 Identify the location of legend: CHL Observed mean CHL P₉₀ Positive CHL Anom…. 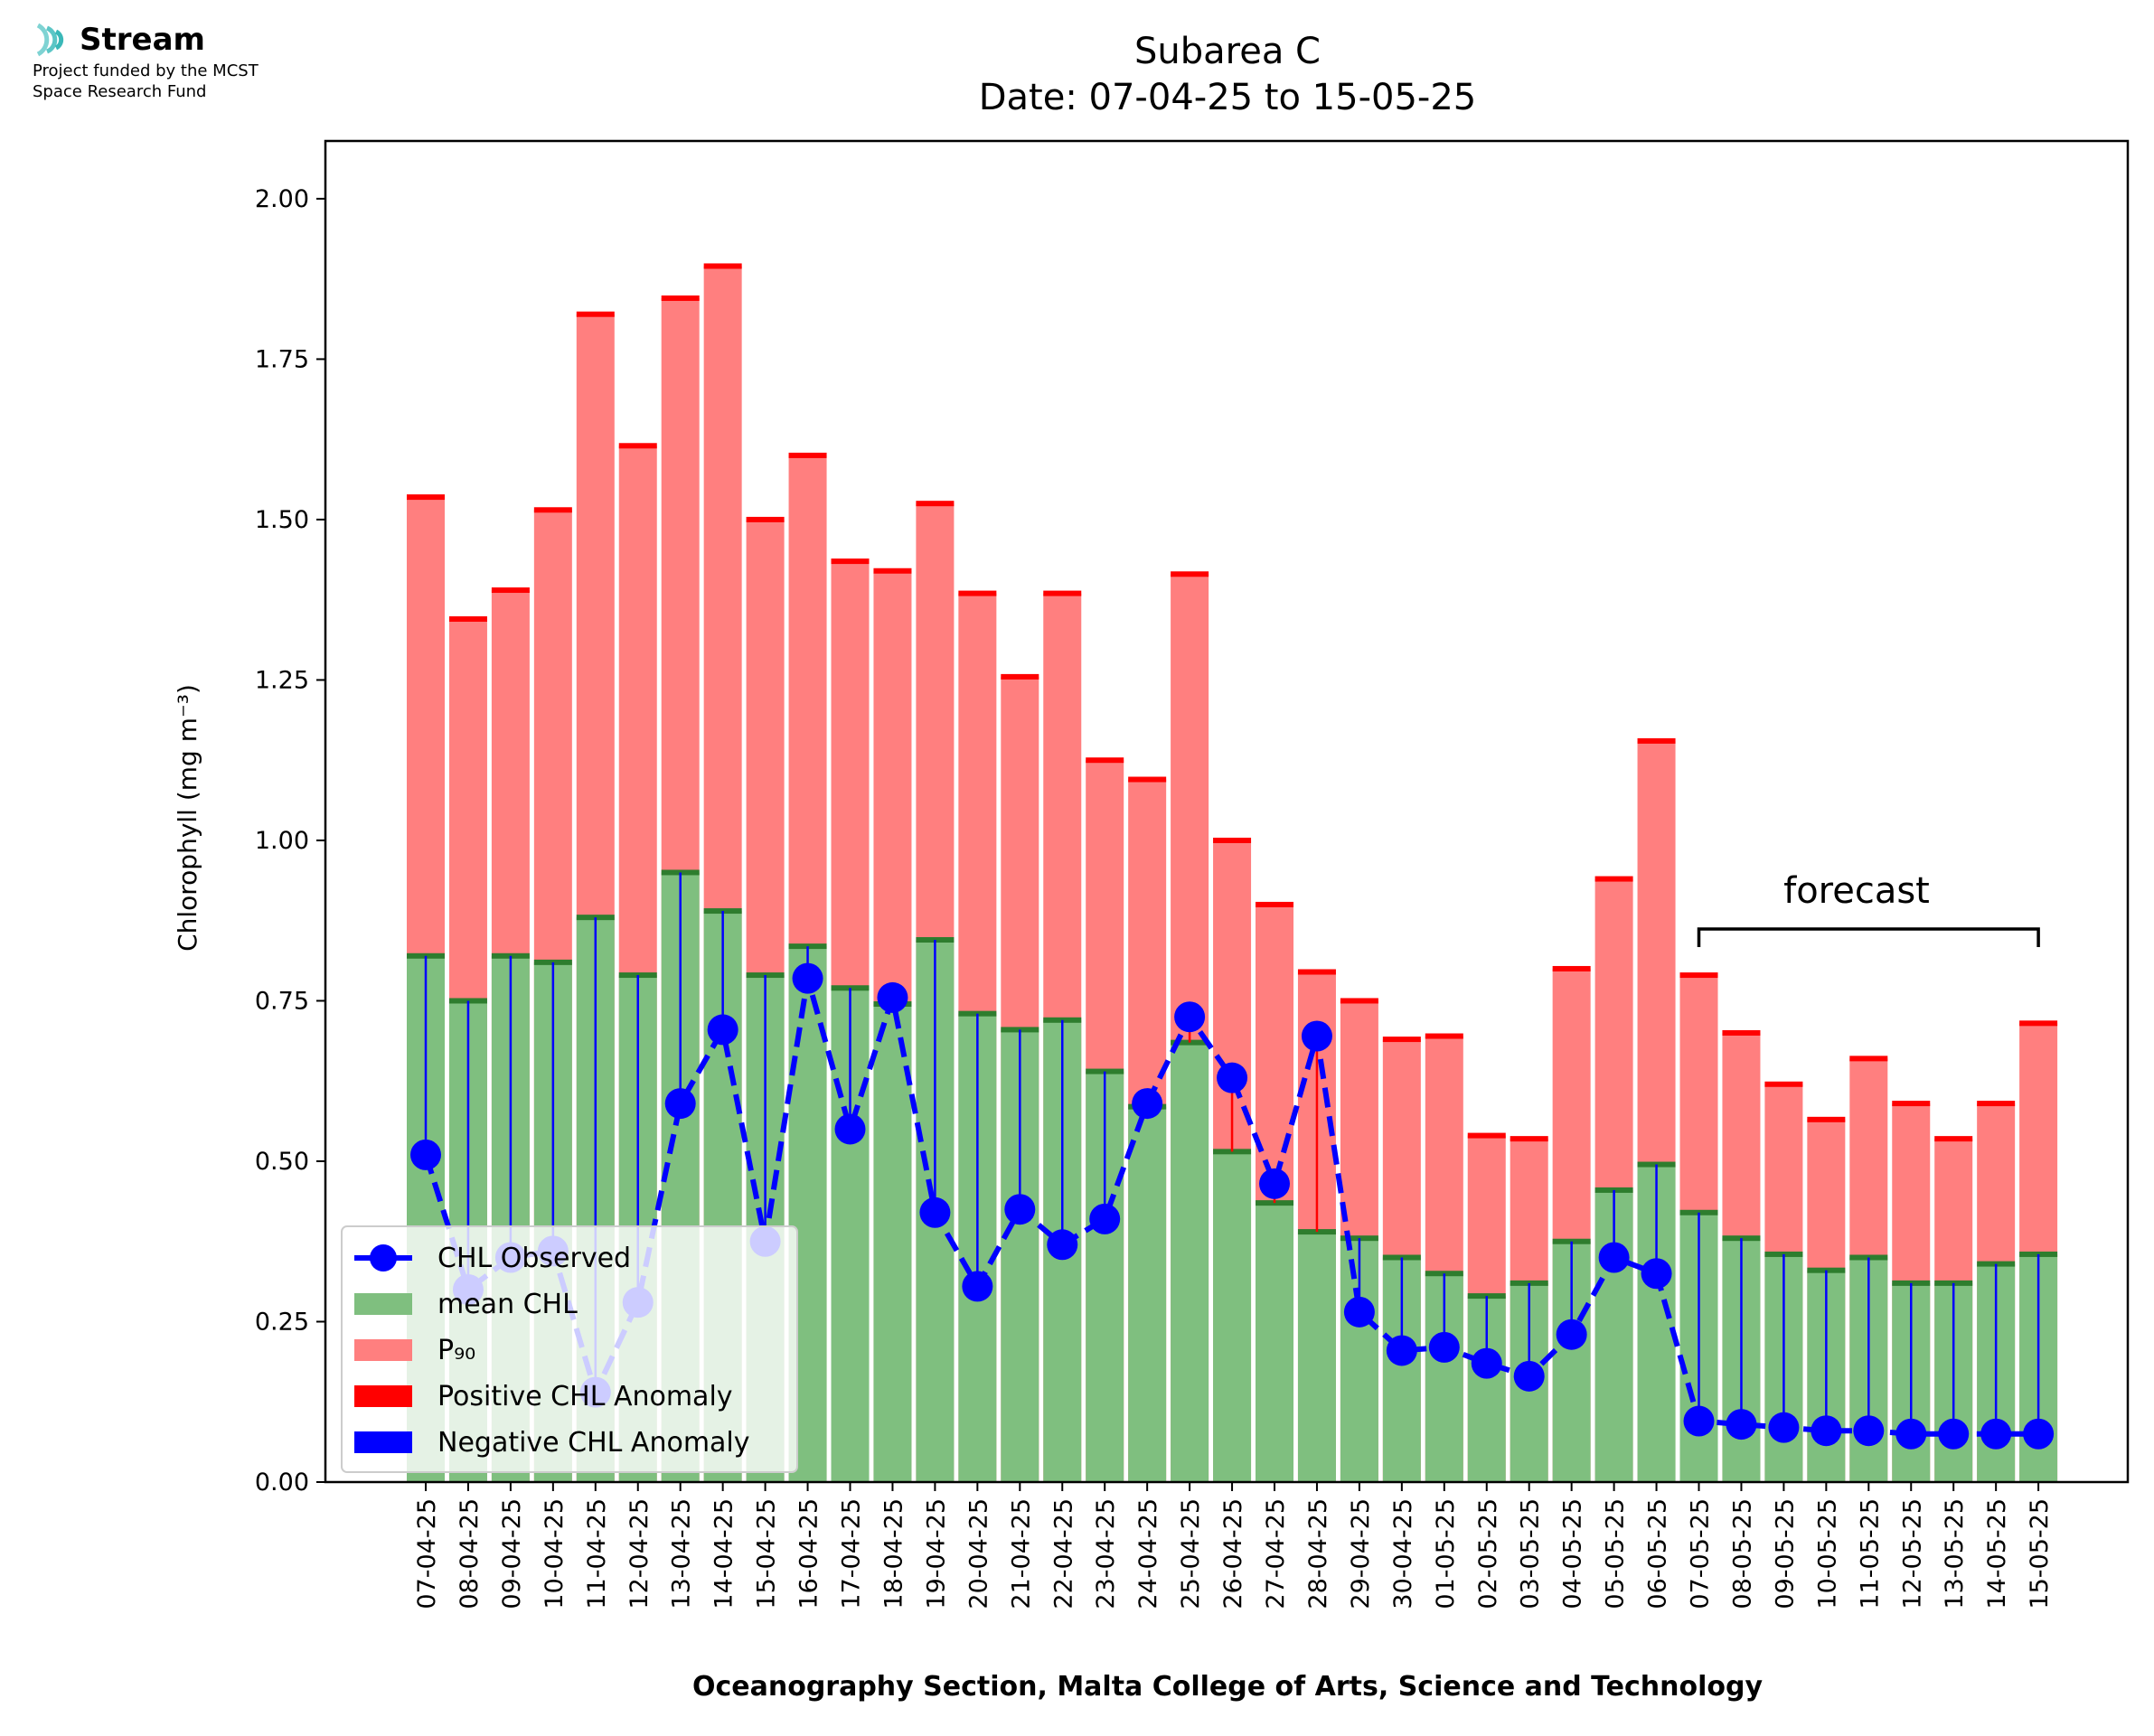
(569, 1349).